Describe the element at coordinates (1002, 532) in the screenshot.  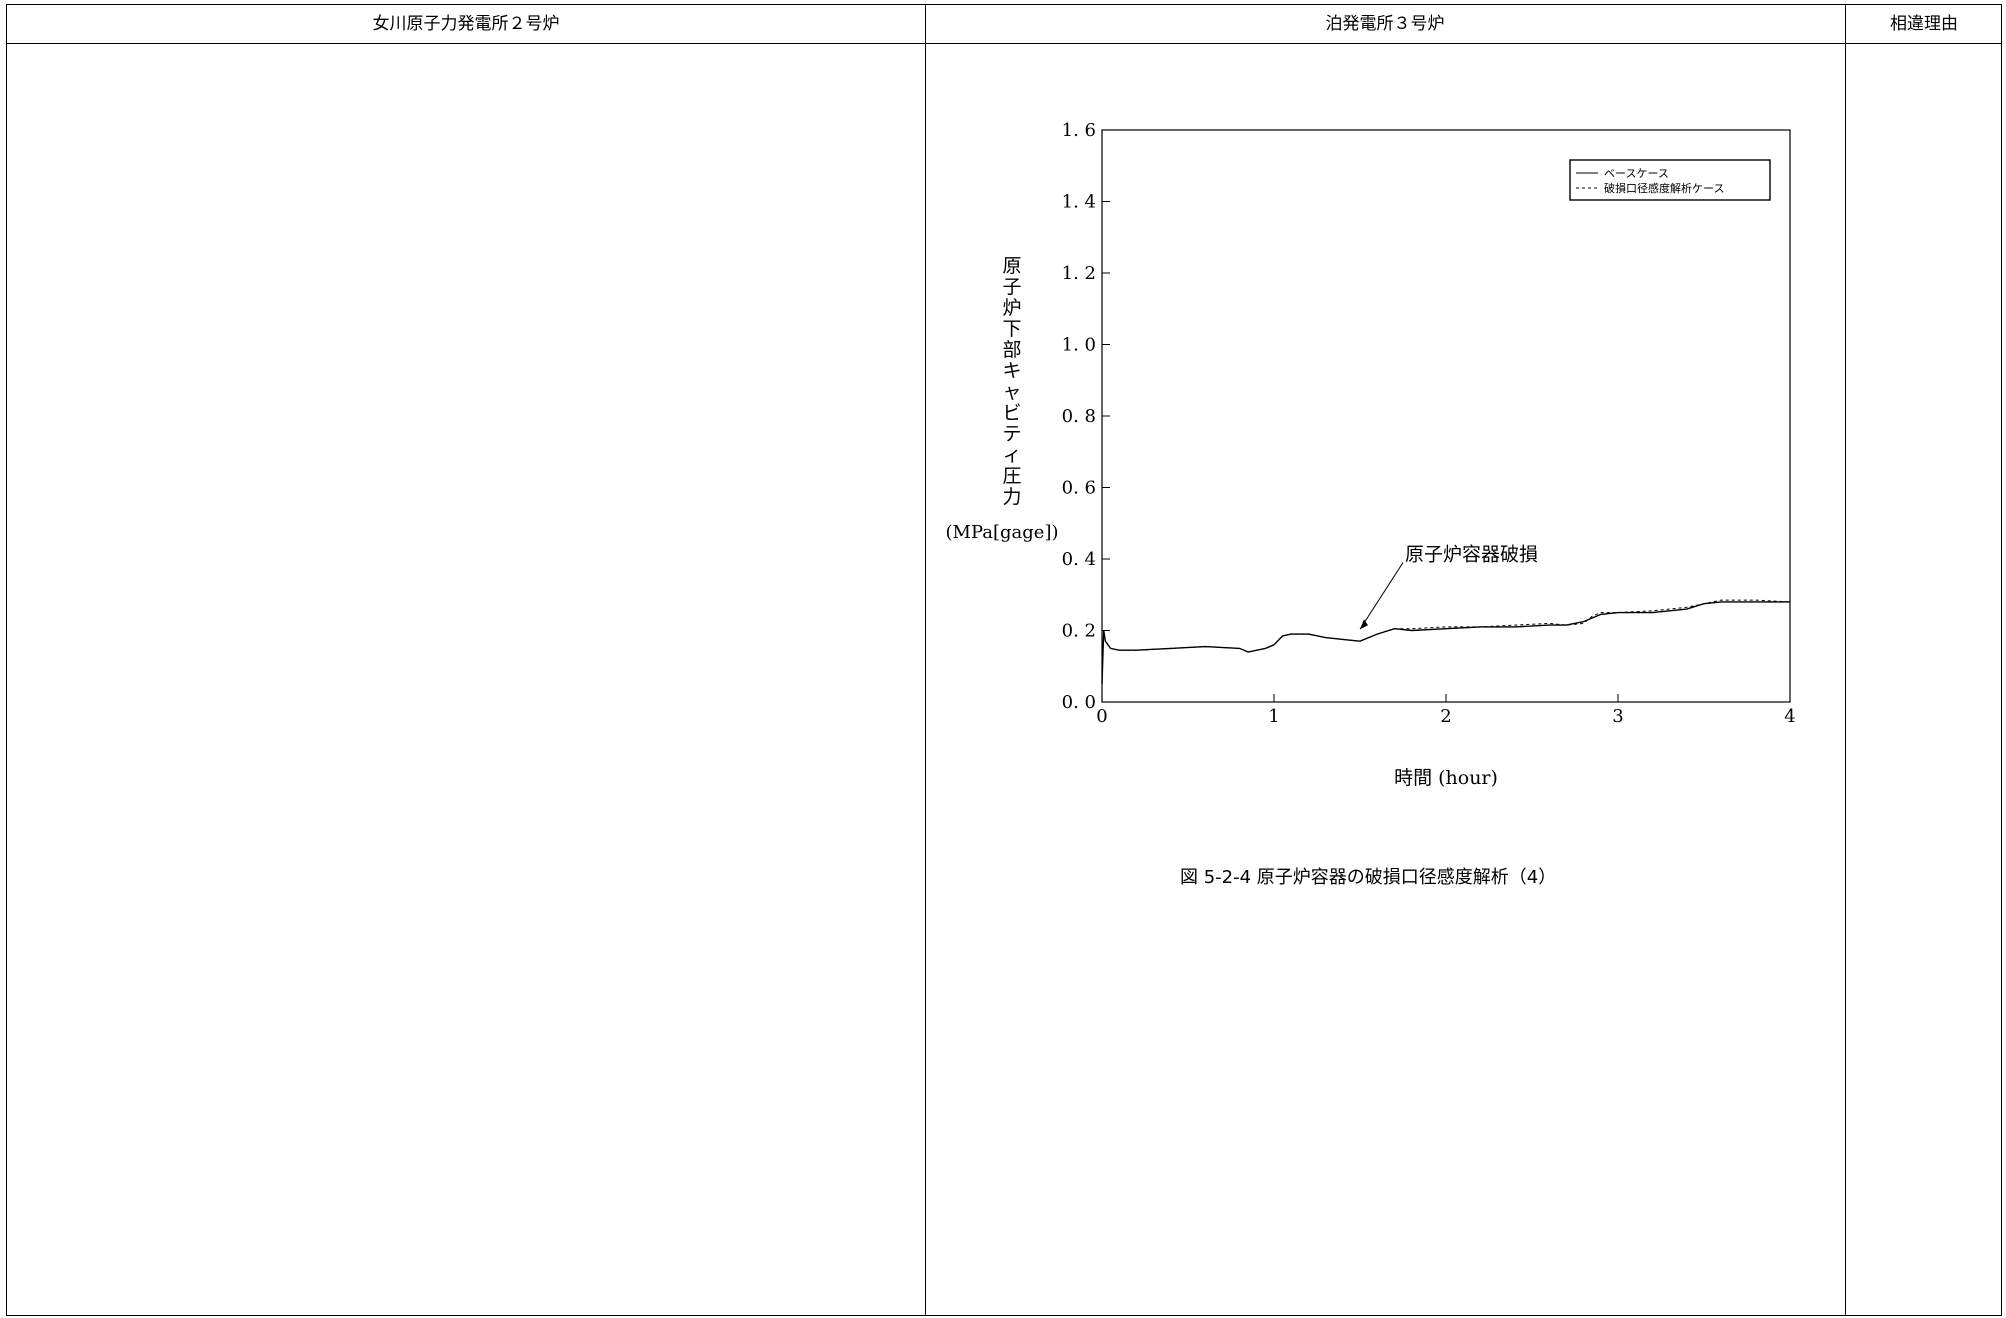
I see `y-axis-unit: (MPa[gage])` at that location.